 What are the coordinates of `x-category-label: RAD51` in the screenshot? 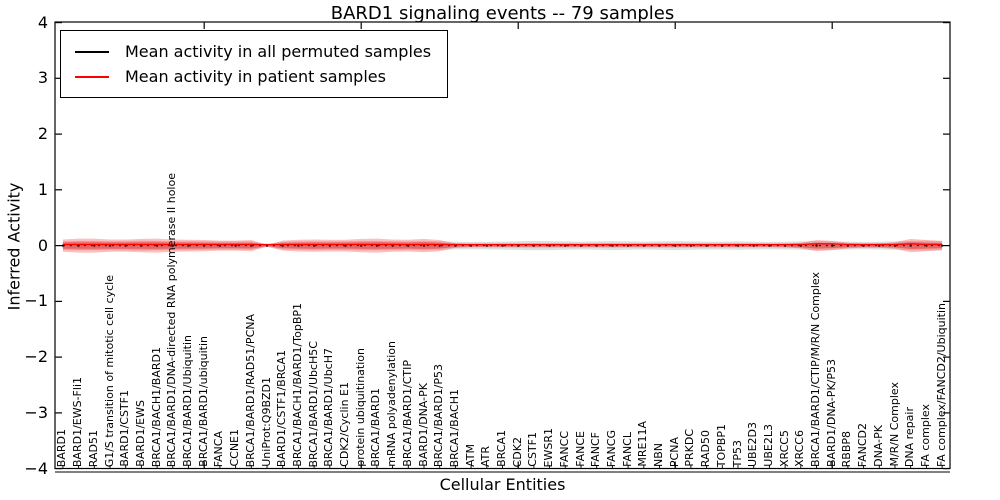 It's located at (93, 448).